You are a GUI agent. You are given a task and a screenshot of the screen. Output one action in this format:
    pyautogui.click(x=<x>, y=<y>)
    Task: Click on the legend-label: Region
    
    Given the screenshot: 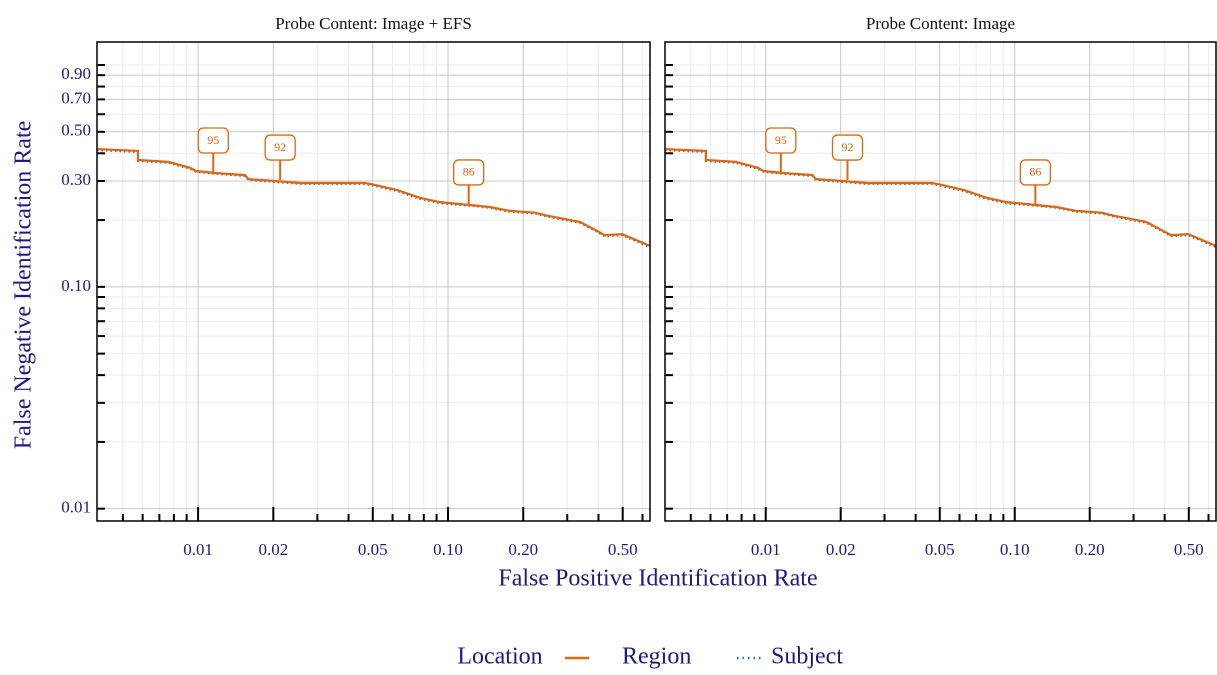 What is the action you would take?
    pyautogui.click(x=656, y=657)
    